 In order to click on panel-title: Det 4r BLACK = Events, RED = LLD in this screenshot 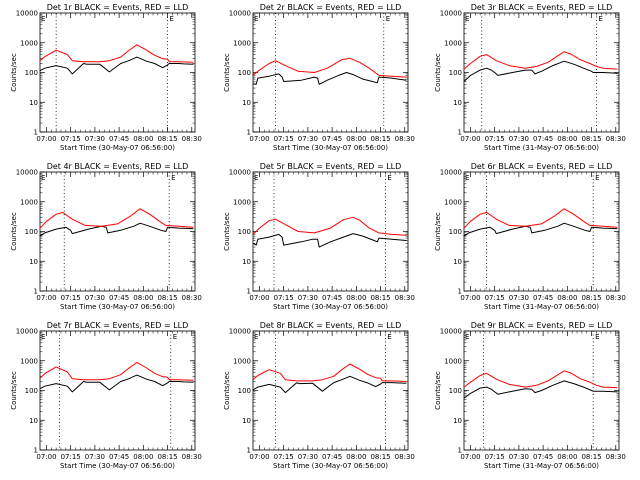, I will do `click(118, 166)`.